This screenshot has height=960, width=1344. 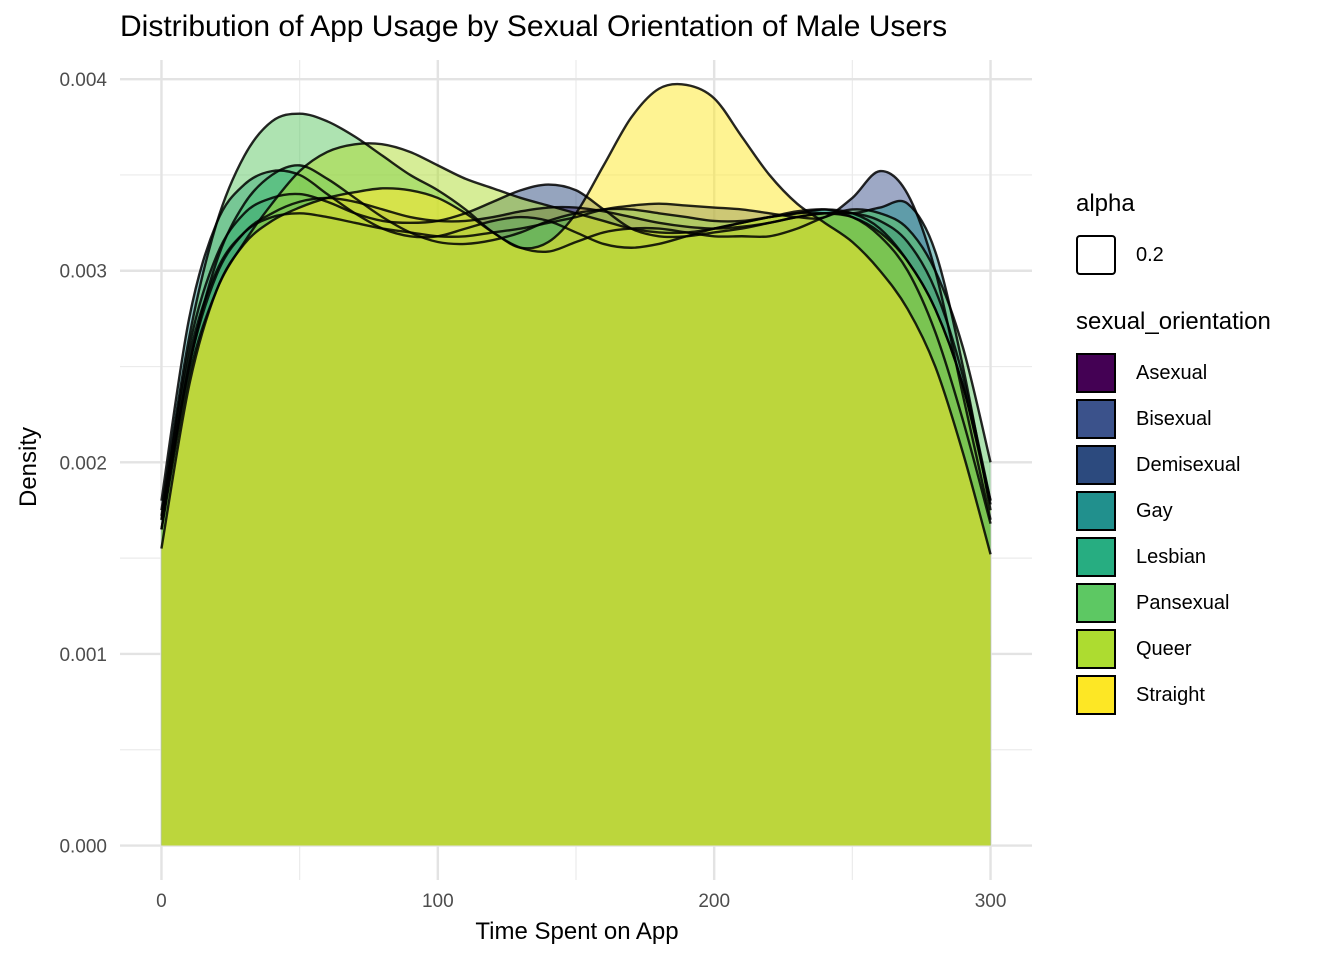 I want to click on y-axis-ticks: 0.000 0.001 0.002 0.003 0.004, so click(x=83, y=463).